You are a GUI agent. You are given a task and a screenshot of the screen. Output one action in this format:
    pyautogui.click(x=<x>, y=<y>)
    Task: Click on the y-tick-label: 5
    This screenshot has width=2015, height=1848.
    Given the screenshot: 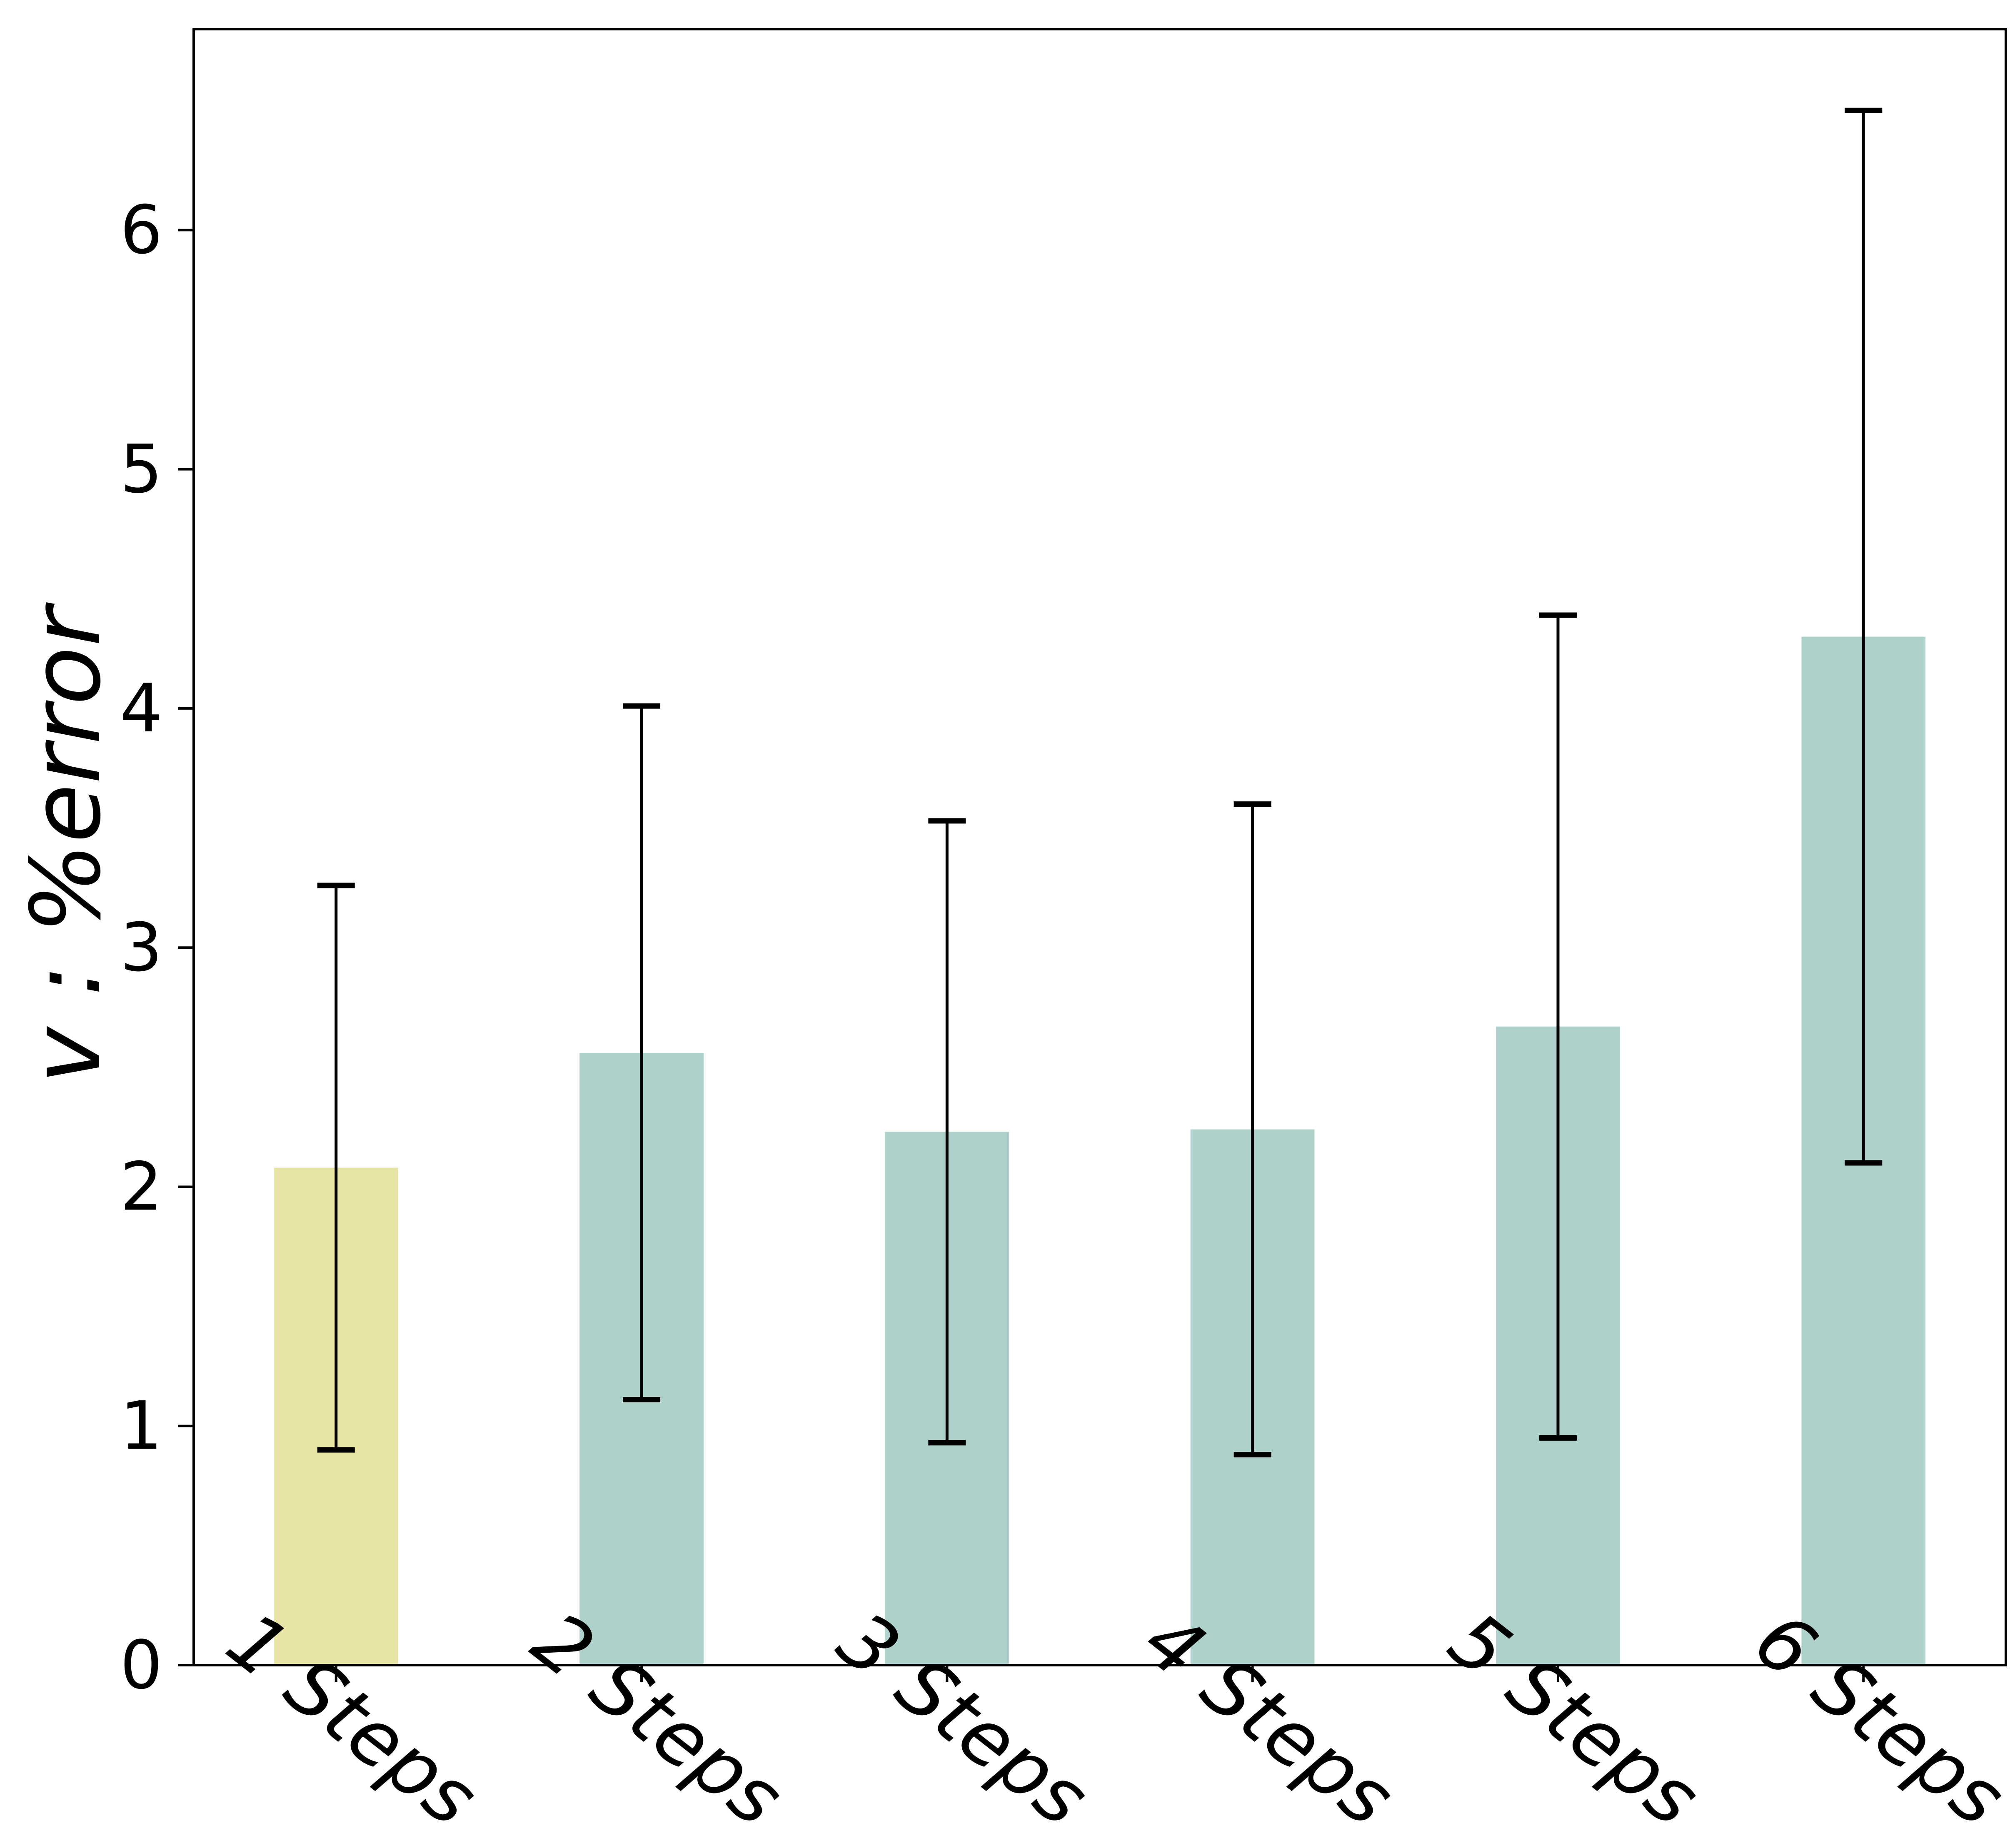 What is the action you would take?
    pyautogui.click(x=141, y=469)
    